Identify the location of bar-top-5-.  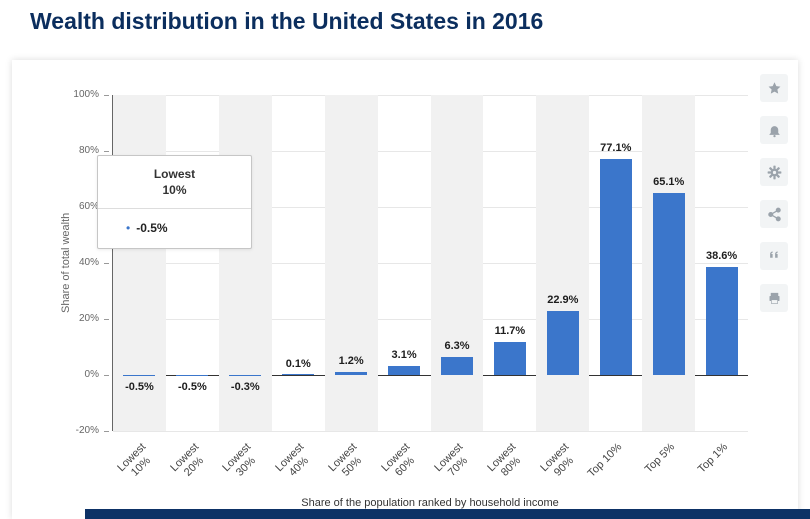
(668, 283).